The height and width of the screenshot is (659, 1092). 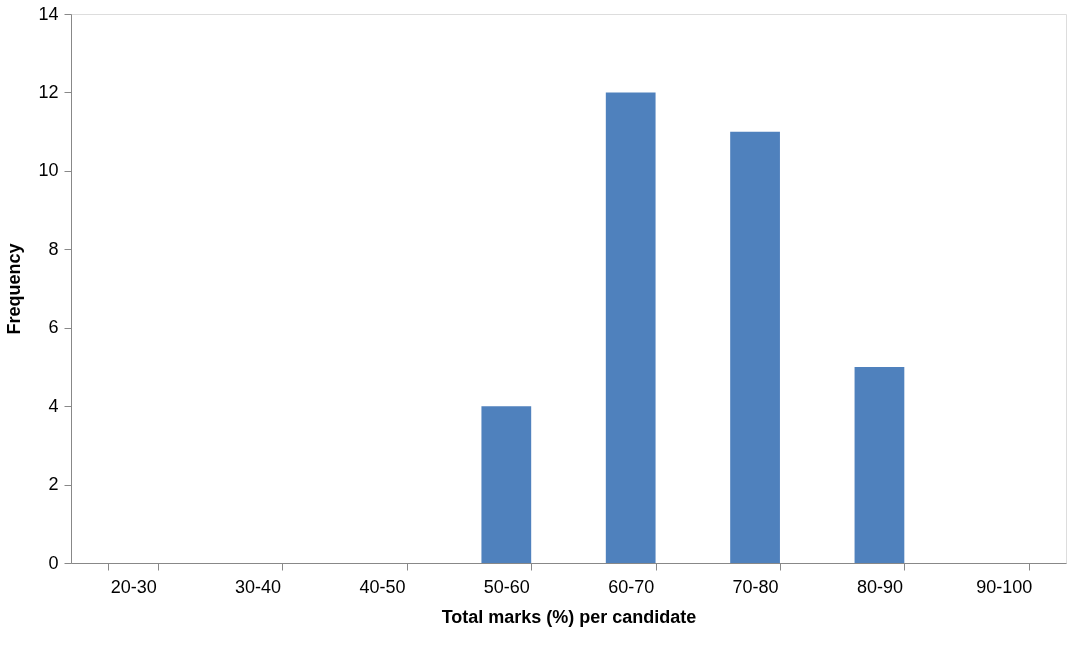 I want to click on y-tick-label: 14, so click(x=48, y=13).